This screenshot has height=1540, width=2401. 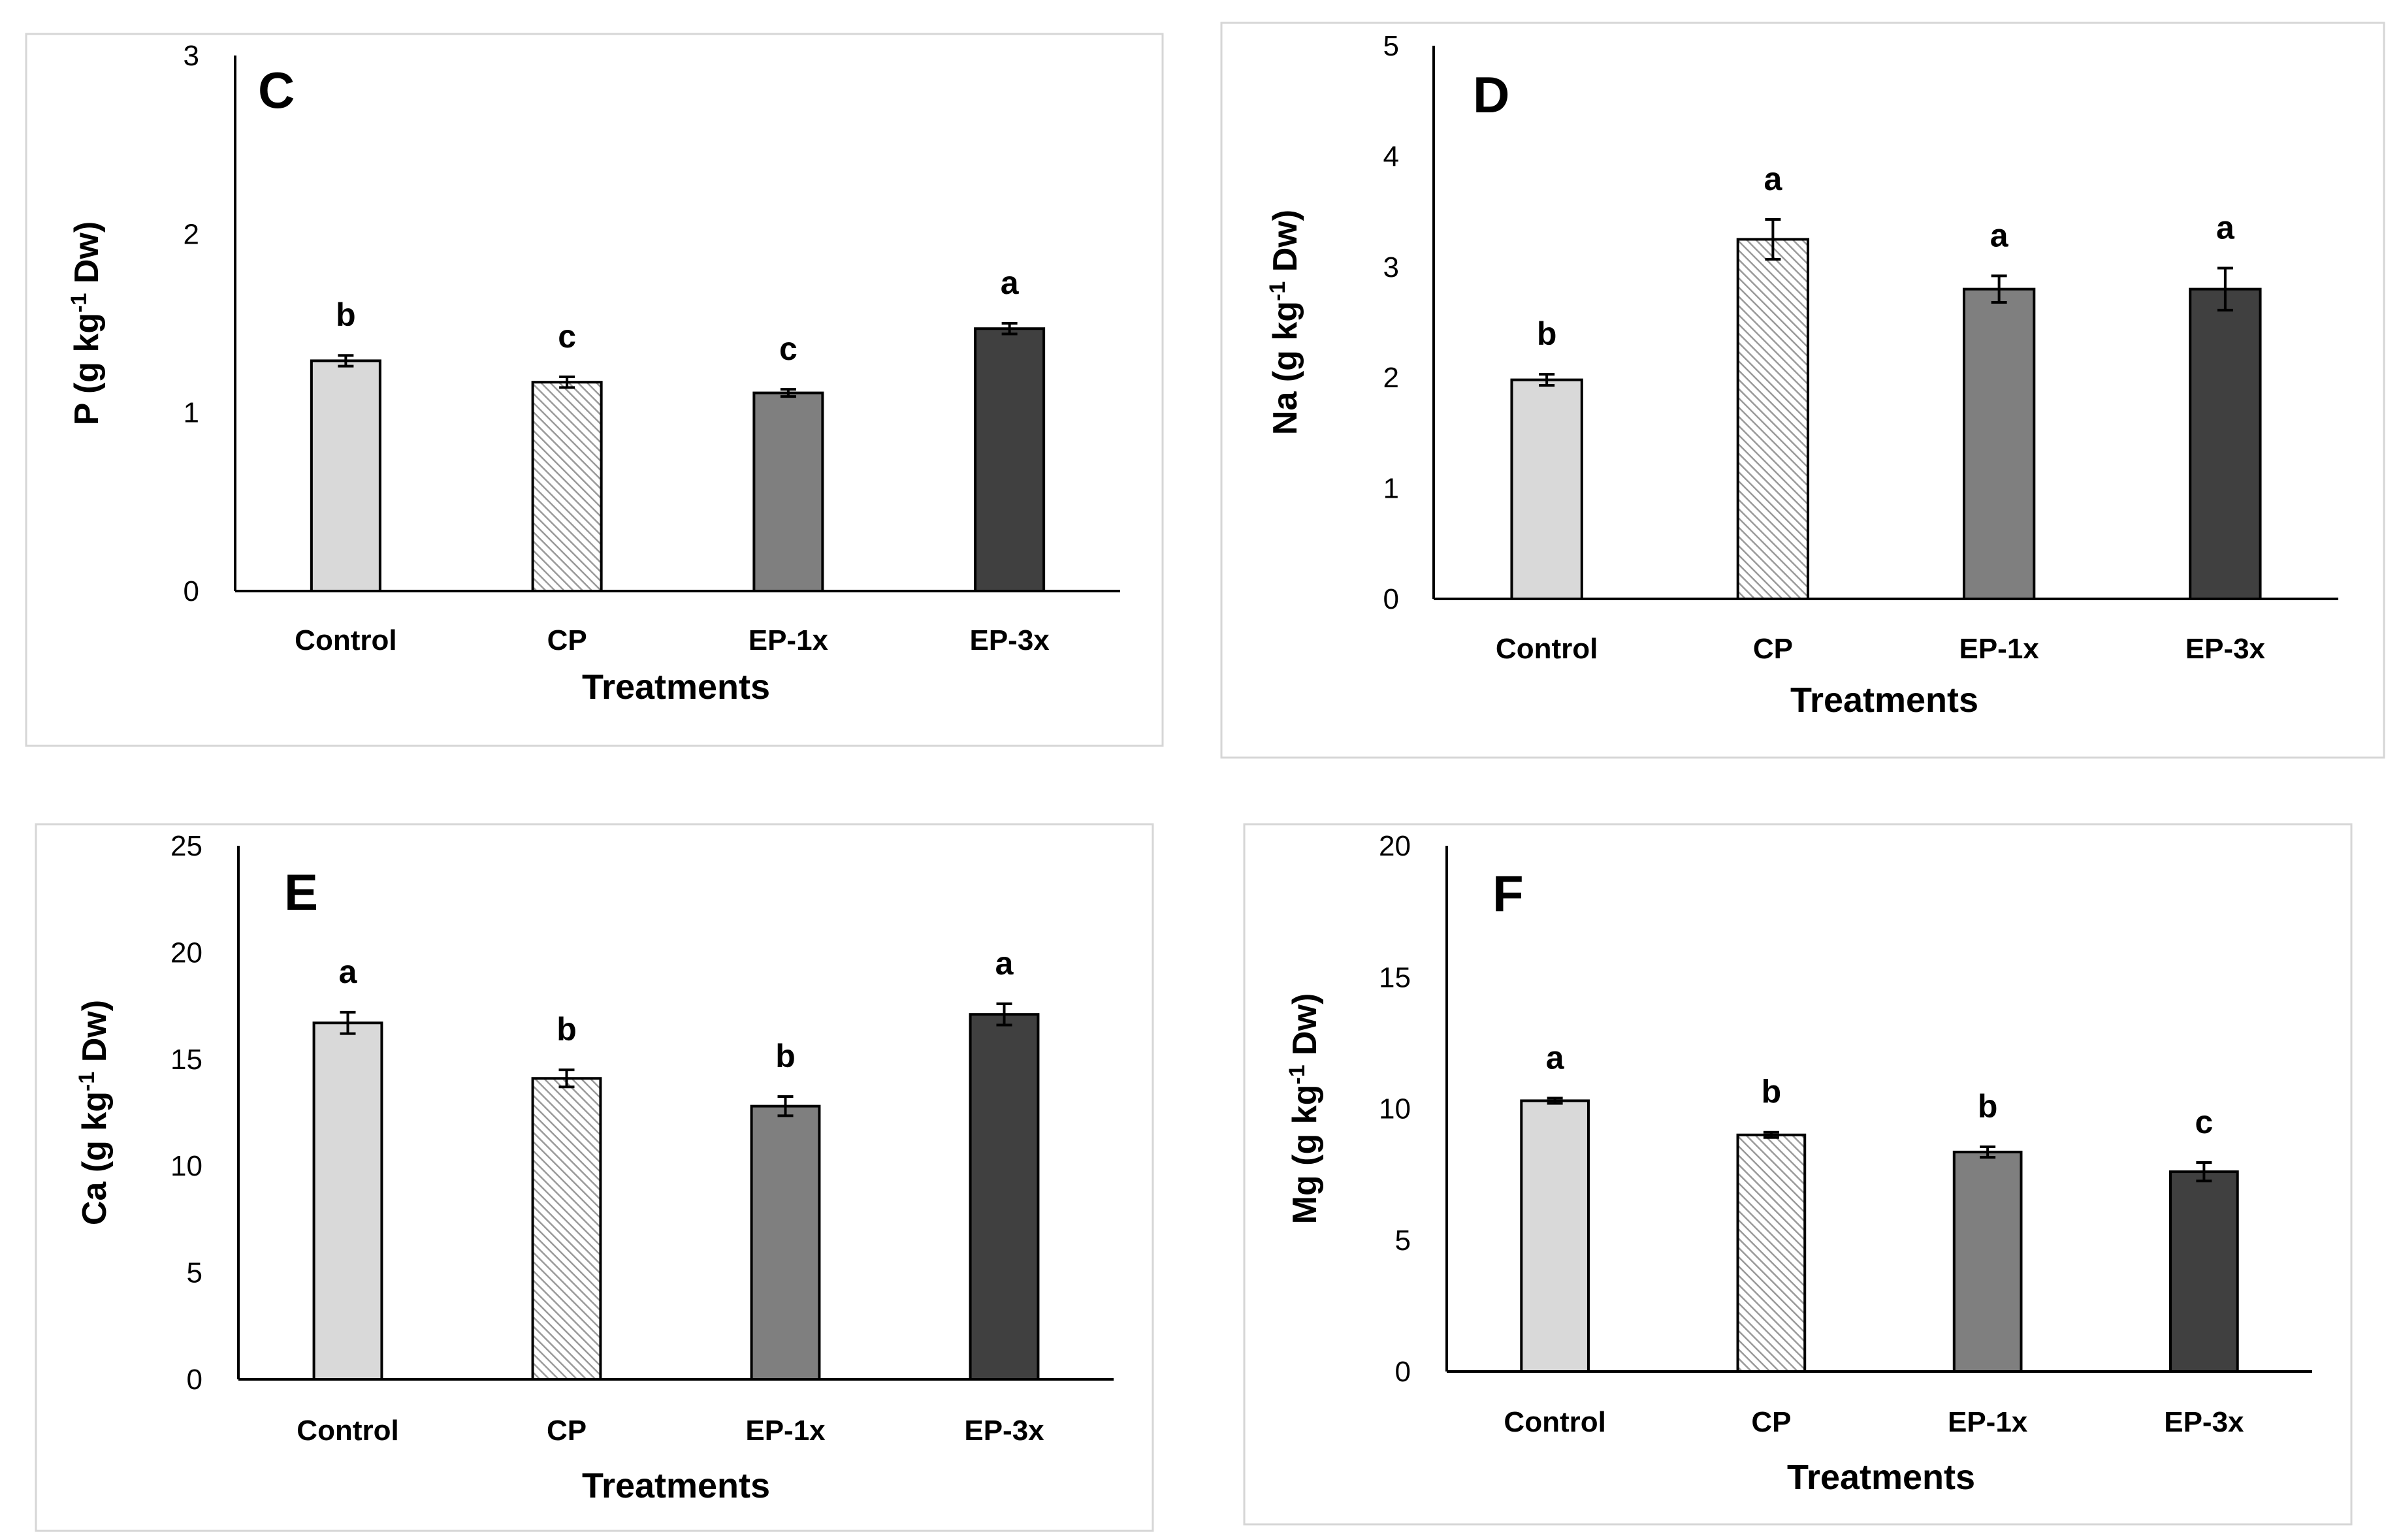 I want to click on panel-e-xtick-label: EP-3x, so click(x=1004, y=1431).